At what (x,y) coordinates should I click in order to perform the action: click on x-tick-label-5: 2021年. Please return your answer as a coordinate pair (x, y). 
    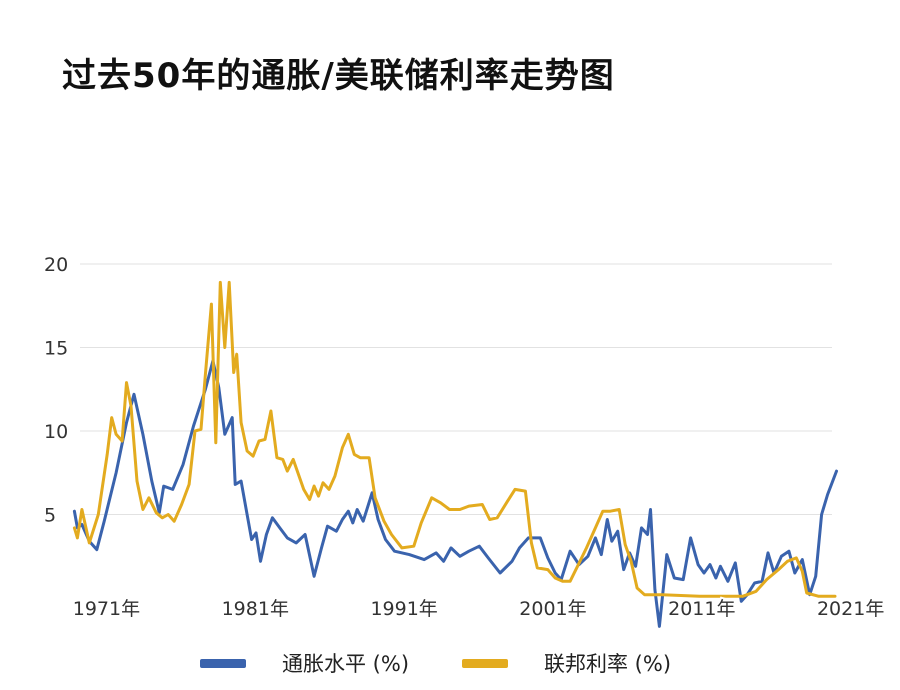
    Looking at the image, I should click on (850, 609).